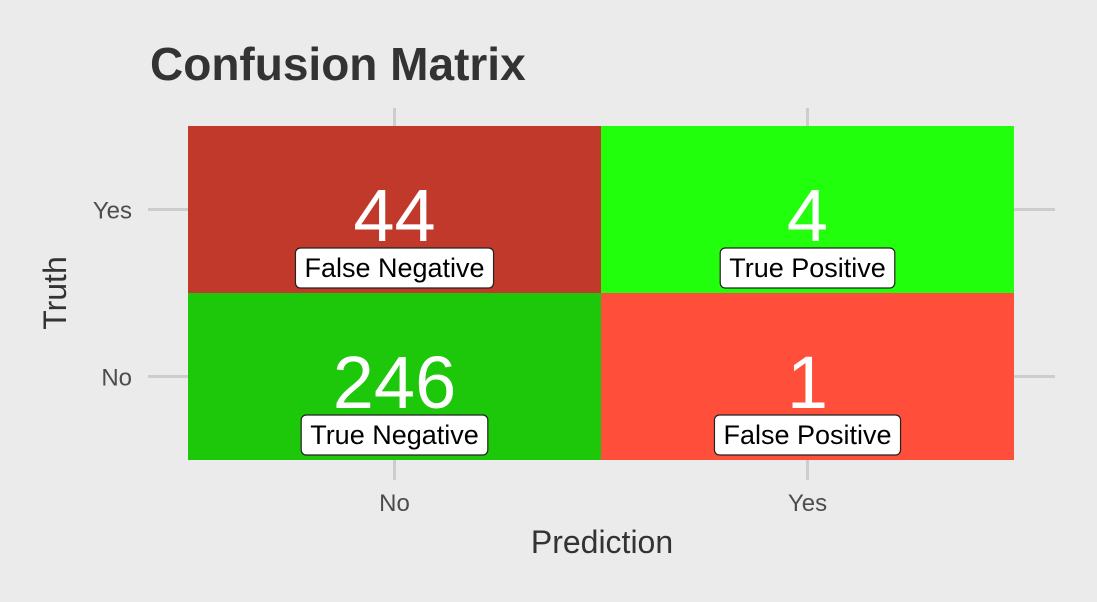  What do you see at coordinates (807, 503) in the screenshot?
I see `x-tick-label: Yes` at bounding box center [807, 503].